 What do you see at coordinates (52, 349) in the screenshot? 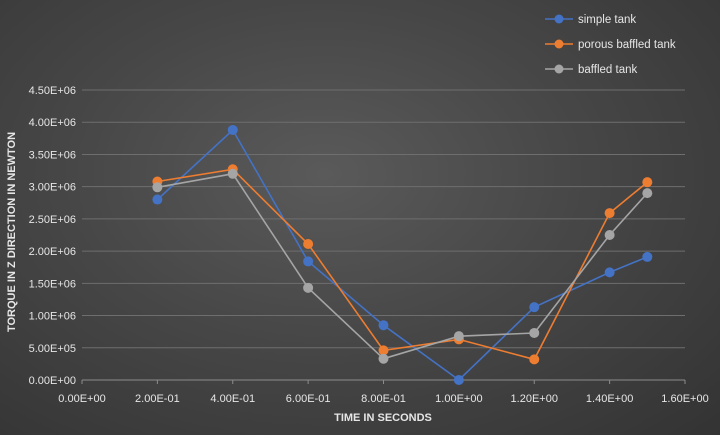
I see `y-tick-label: 5.00E+05` at bounding box center [52, 349].